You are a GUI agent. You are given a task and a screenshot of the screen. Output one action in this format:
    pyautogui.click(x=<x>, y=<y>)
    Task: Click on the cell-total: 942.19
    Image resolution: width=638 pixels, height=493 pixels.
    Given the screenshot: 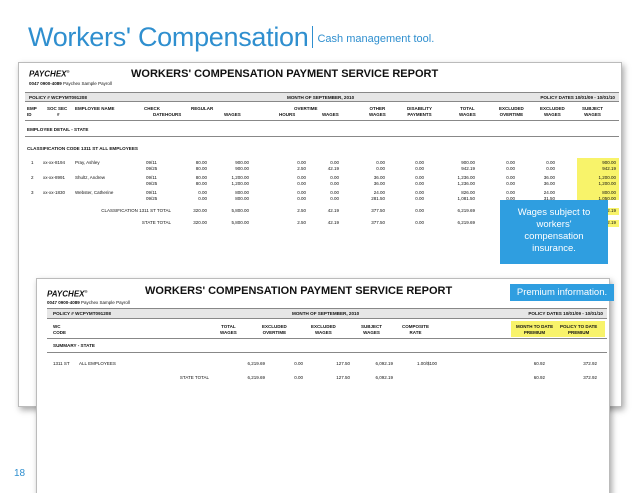 What is the action you would take?
    pyautogui.click(x=468, y=168)
    